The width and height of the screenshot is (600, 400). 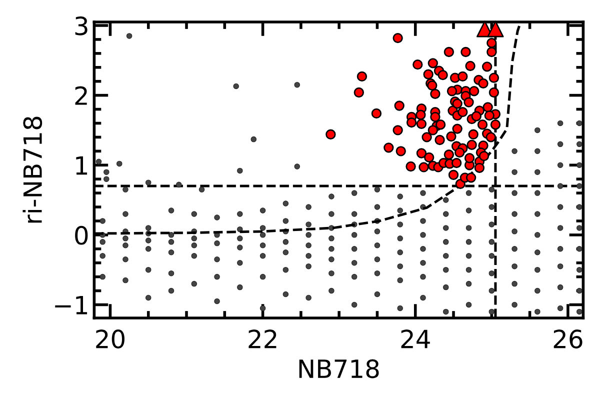 What do you see at coordinates (568, 339) in the screenshot?
I see `x-tick-label: 26` at bounding box center [568, 339].